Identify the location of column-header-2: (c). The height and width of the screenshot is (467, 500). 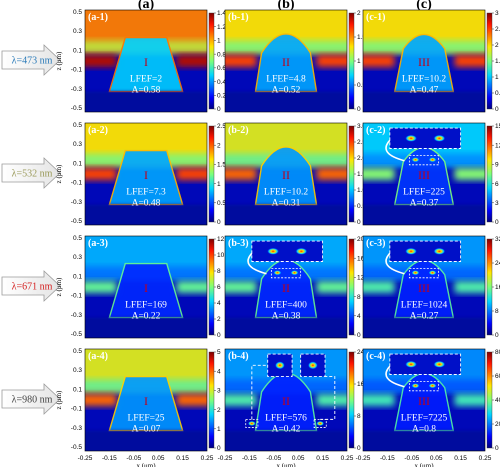
(424, 6).